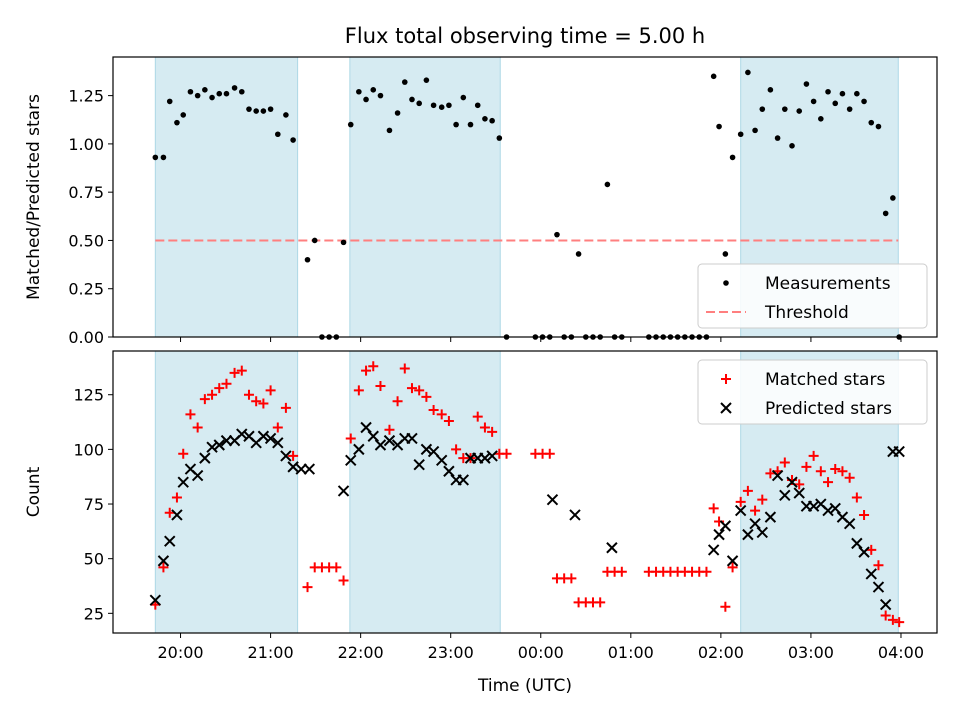  Describe the element at coordinates (94, 504) in the screenshot. I see `y-tick-label: 75` at that location.